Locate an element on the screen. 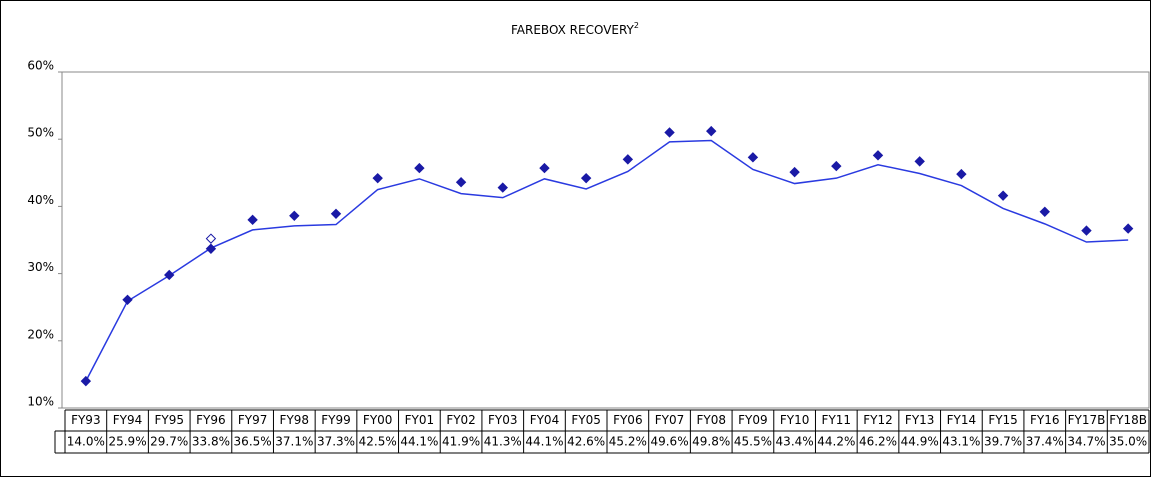 The width and height of the screenshot is (1151, 477). y-tick-label: 30% is located at coordinates (40, 267).